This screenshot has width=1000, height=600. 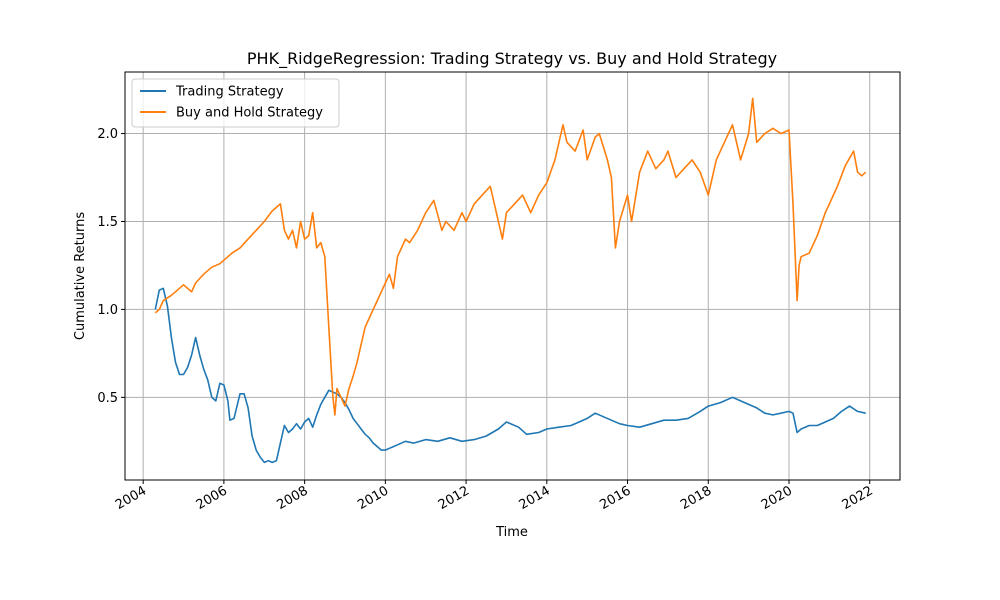 What do you see at coordinates (107, 310) in the screenshot?
I see `y-tick-label: 1.0` at bounding box center [107, 310].